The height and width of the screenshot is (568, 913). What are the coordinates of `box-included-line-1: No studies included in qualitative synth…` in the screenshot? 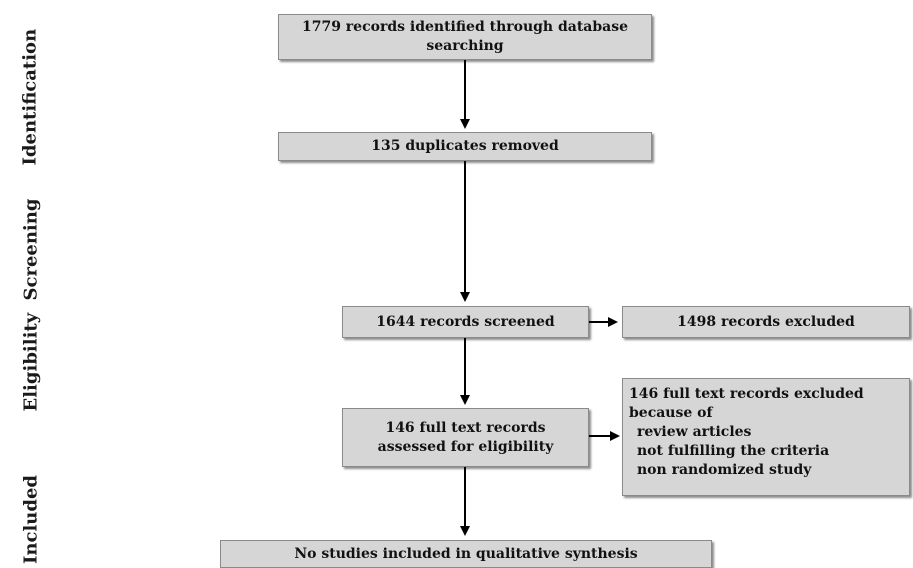 It's located at (466, 553).